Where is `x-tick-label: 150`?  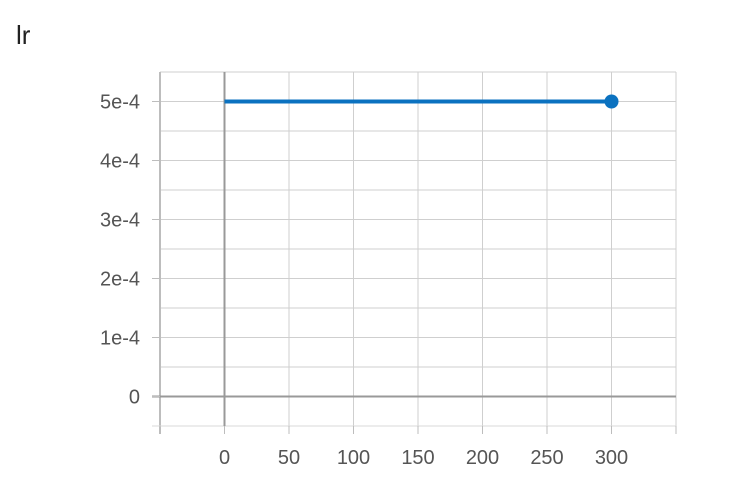 x-tick-label: 150 is located at coordinates (417, 458).